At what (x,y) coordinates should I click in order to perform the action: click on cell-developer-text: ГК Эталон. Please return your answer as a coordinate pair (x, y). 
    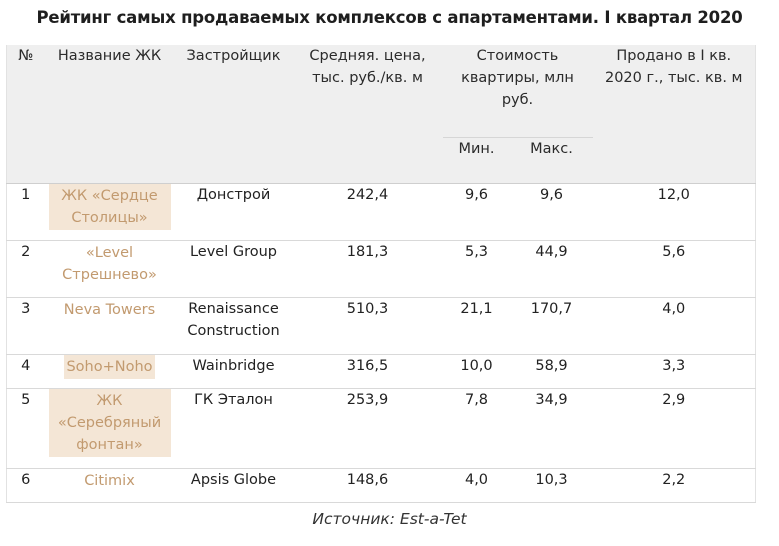
    Looking at the image, I should click on (233, 399).